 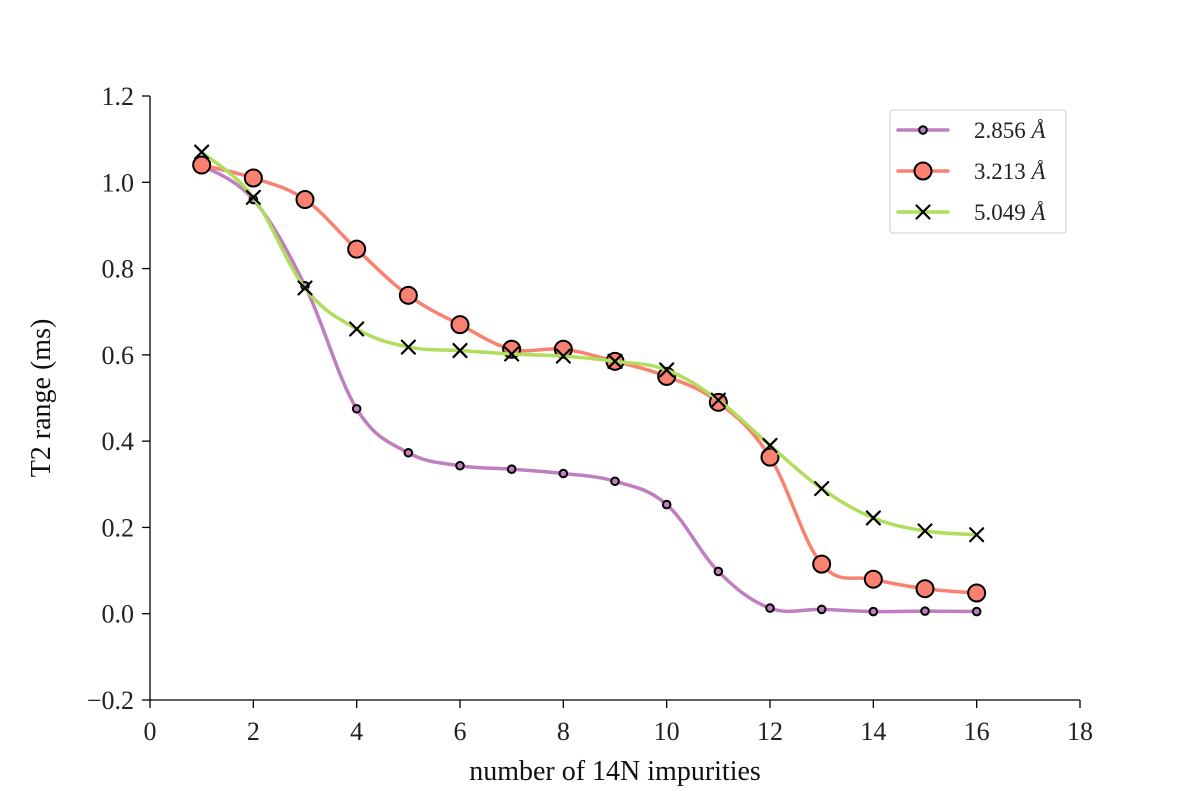 I want to click on legend-label: 2.856 Å, so click(x=1010, y=130).